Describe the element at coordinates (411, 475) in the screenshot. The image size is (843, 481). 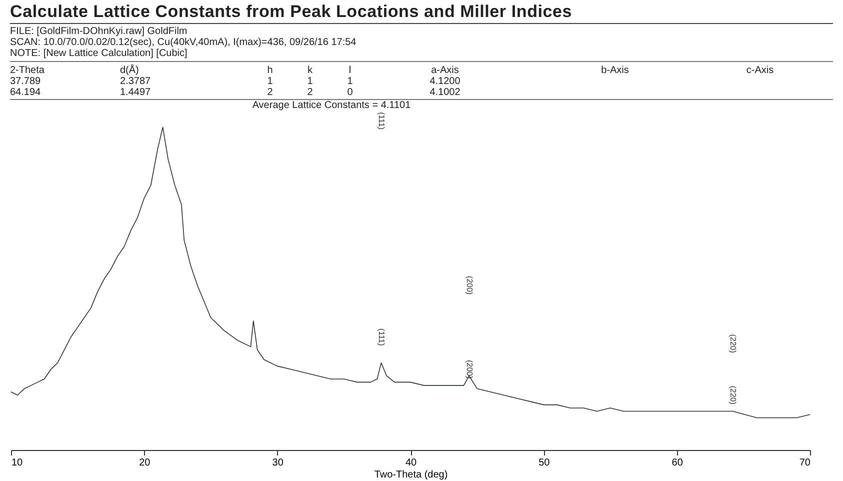
I see `x-axis-title: Two-Theta (deg)` at that location.